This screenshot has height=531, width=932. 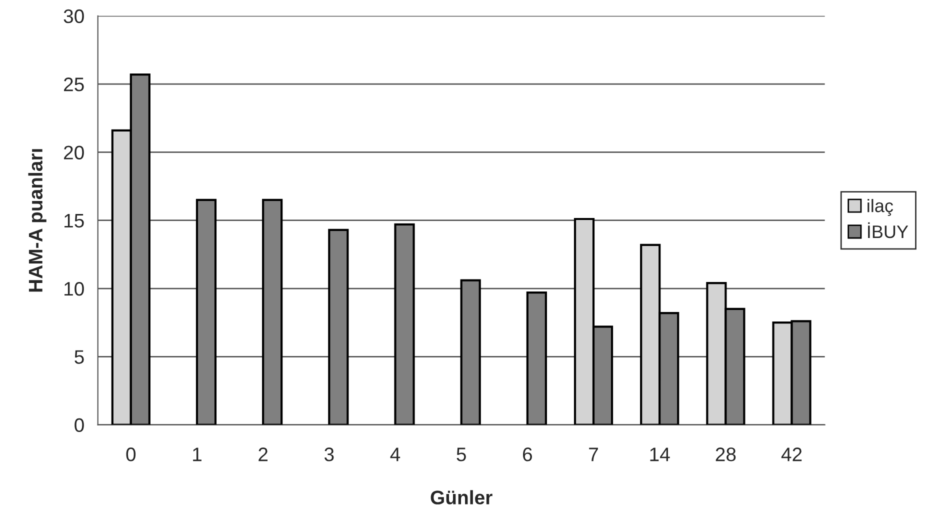 What do you see at coordinates (74, 289) in the screenshot?
I see `y-tick-label: 10` at bounding box center [74, 289].